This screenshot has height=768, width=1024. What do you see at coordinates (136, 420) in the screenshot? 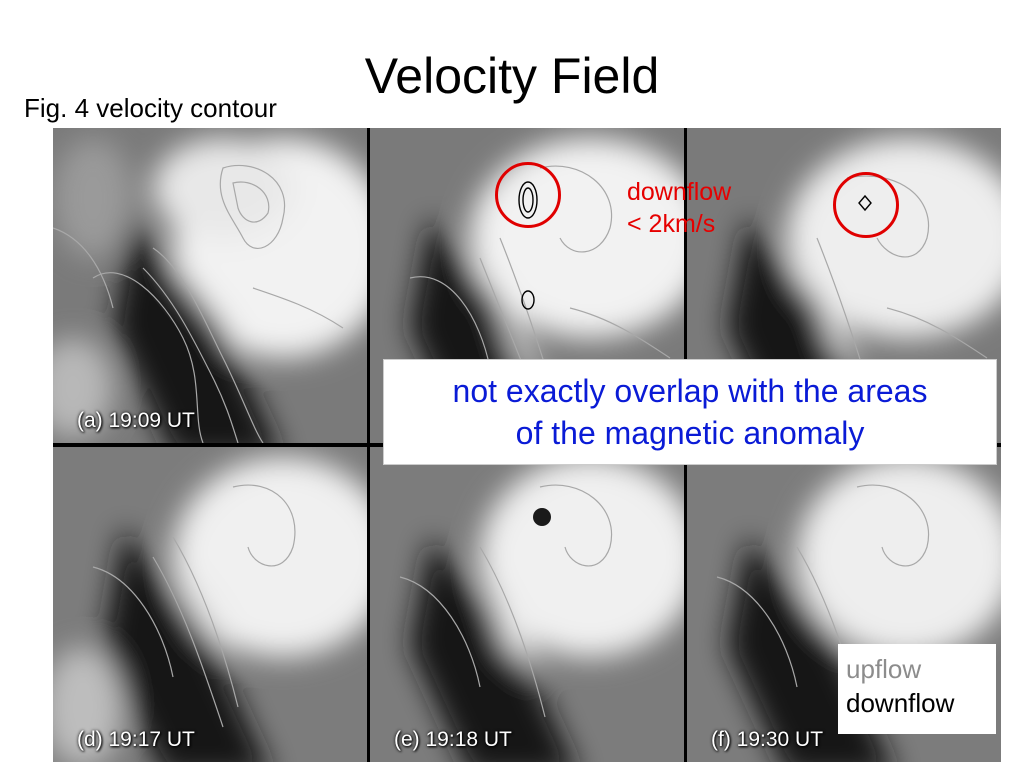
I see `panel-a-label: (a) 19:09 UT` at bounding box center [136, 420].